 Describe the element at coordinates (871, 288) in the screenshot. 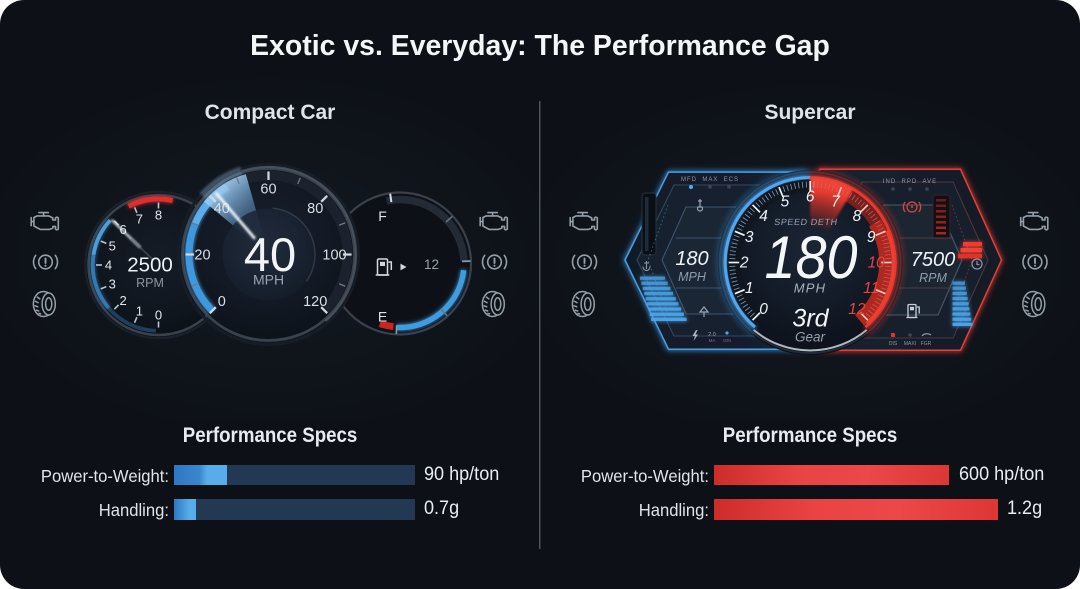

I see `svg-text: 11` at that location.